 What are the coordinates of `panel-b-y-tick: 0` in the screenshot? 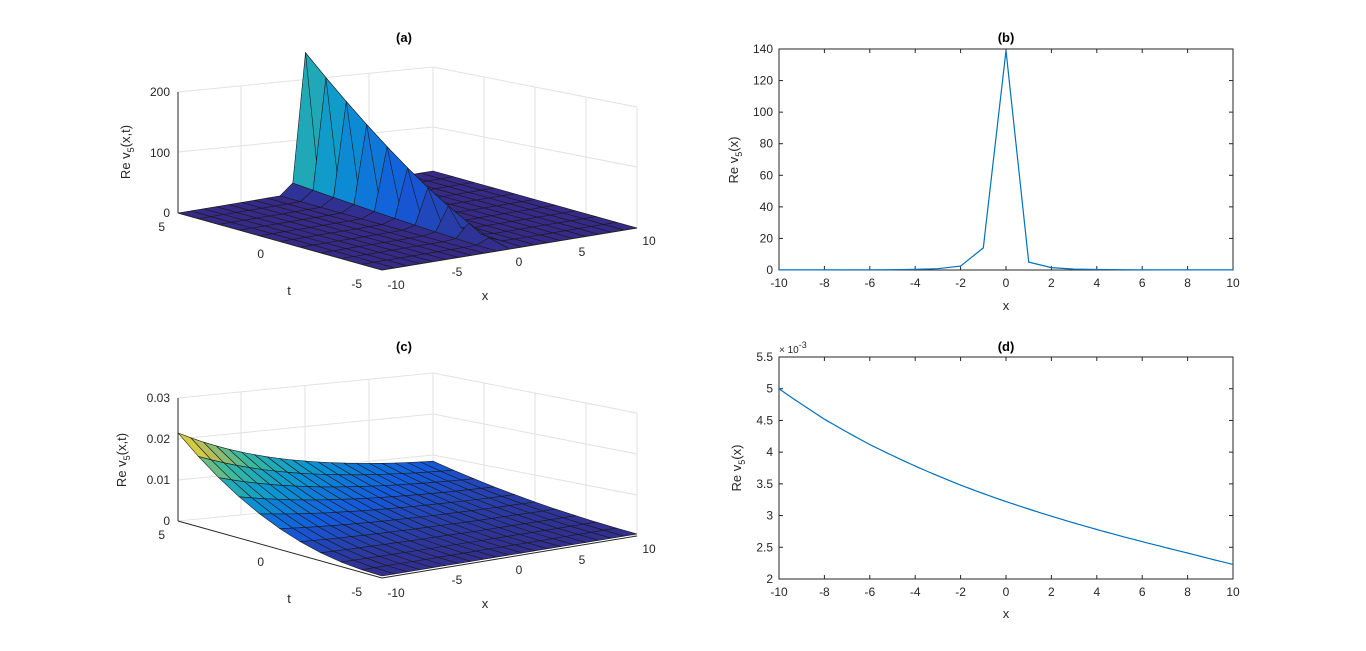 It's located at (769, 270).